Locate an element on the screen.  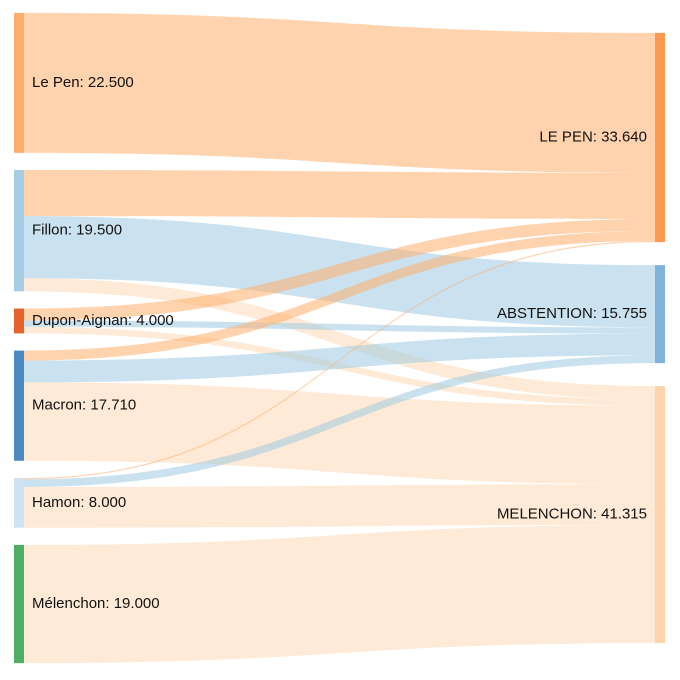
node-label: LE PEN: 33.640 is located at coordinates (593, 136).